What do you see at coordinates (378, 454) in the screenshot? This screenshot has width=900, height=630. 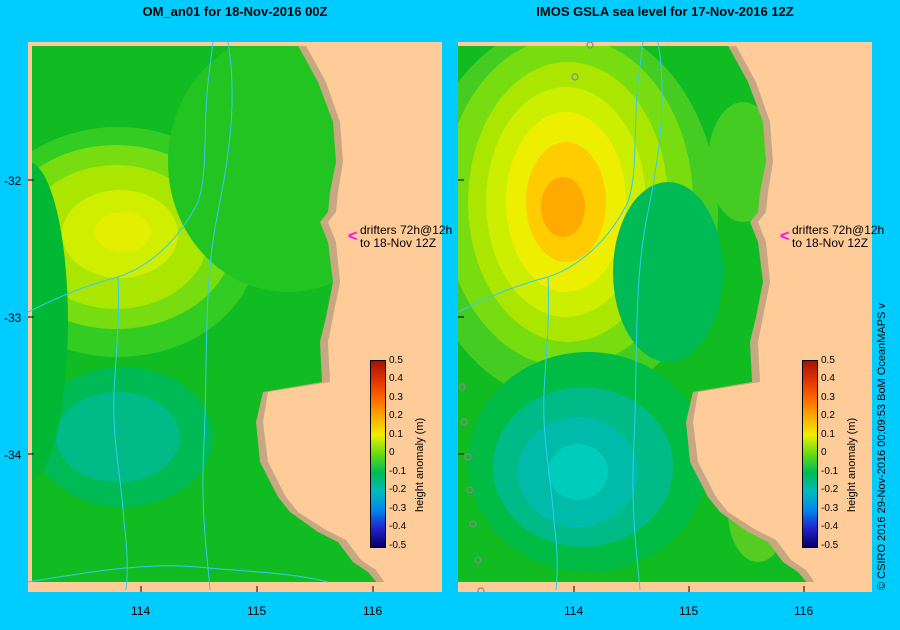 I see `colorbar-left` at bounding box center [378, 454].